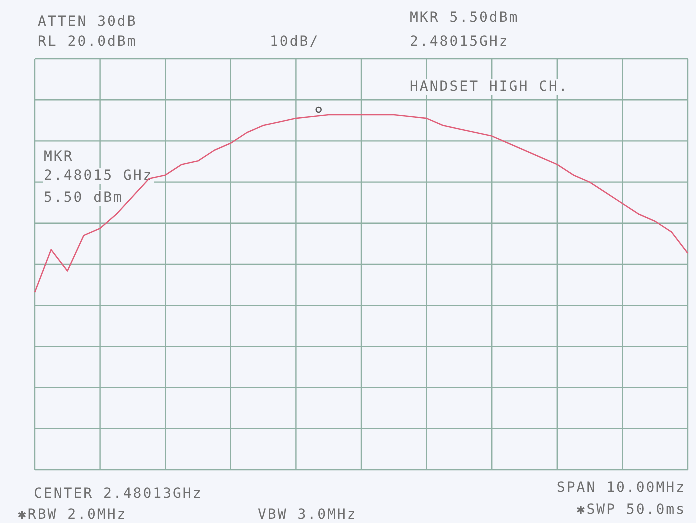  I want to click on text: MKR 5.50dBm, so click(465, 18).